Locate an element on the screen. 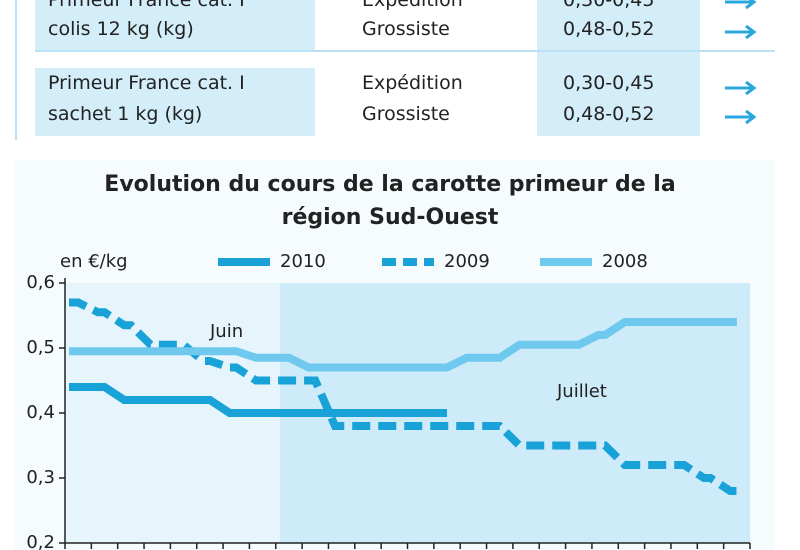 Image resolution: width=800 pixels, height=550 pixels. row-separator is located at coordinates (405, 51).